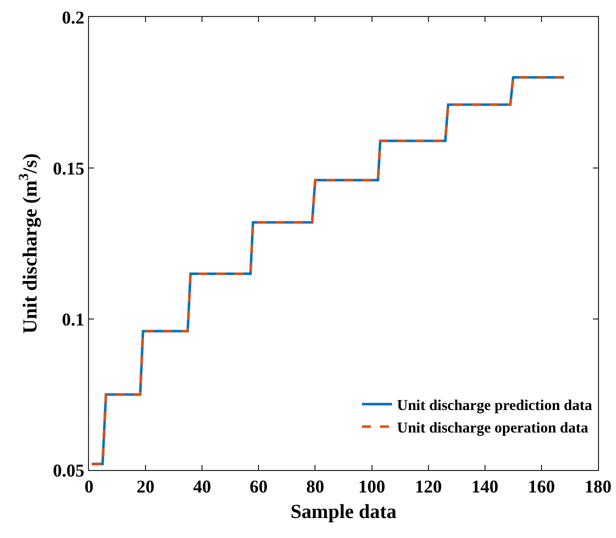 The width and height of the screenshot is (616, 538). Describe the element at coordinates (495, 406) in the screenshot. I see `legend-label: Unit discharge prediction data` at that location.